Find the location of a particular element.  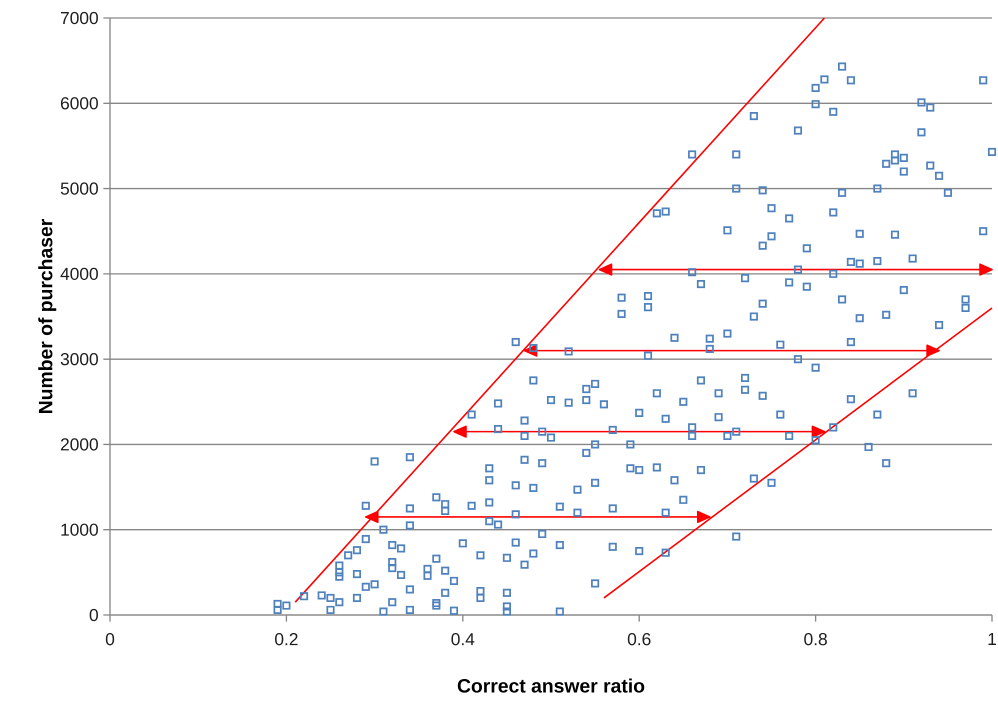

y-tick-label: 6000 is located at coordinates (79, 103).